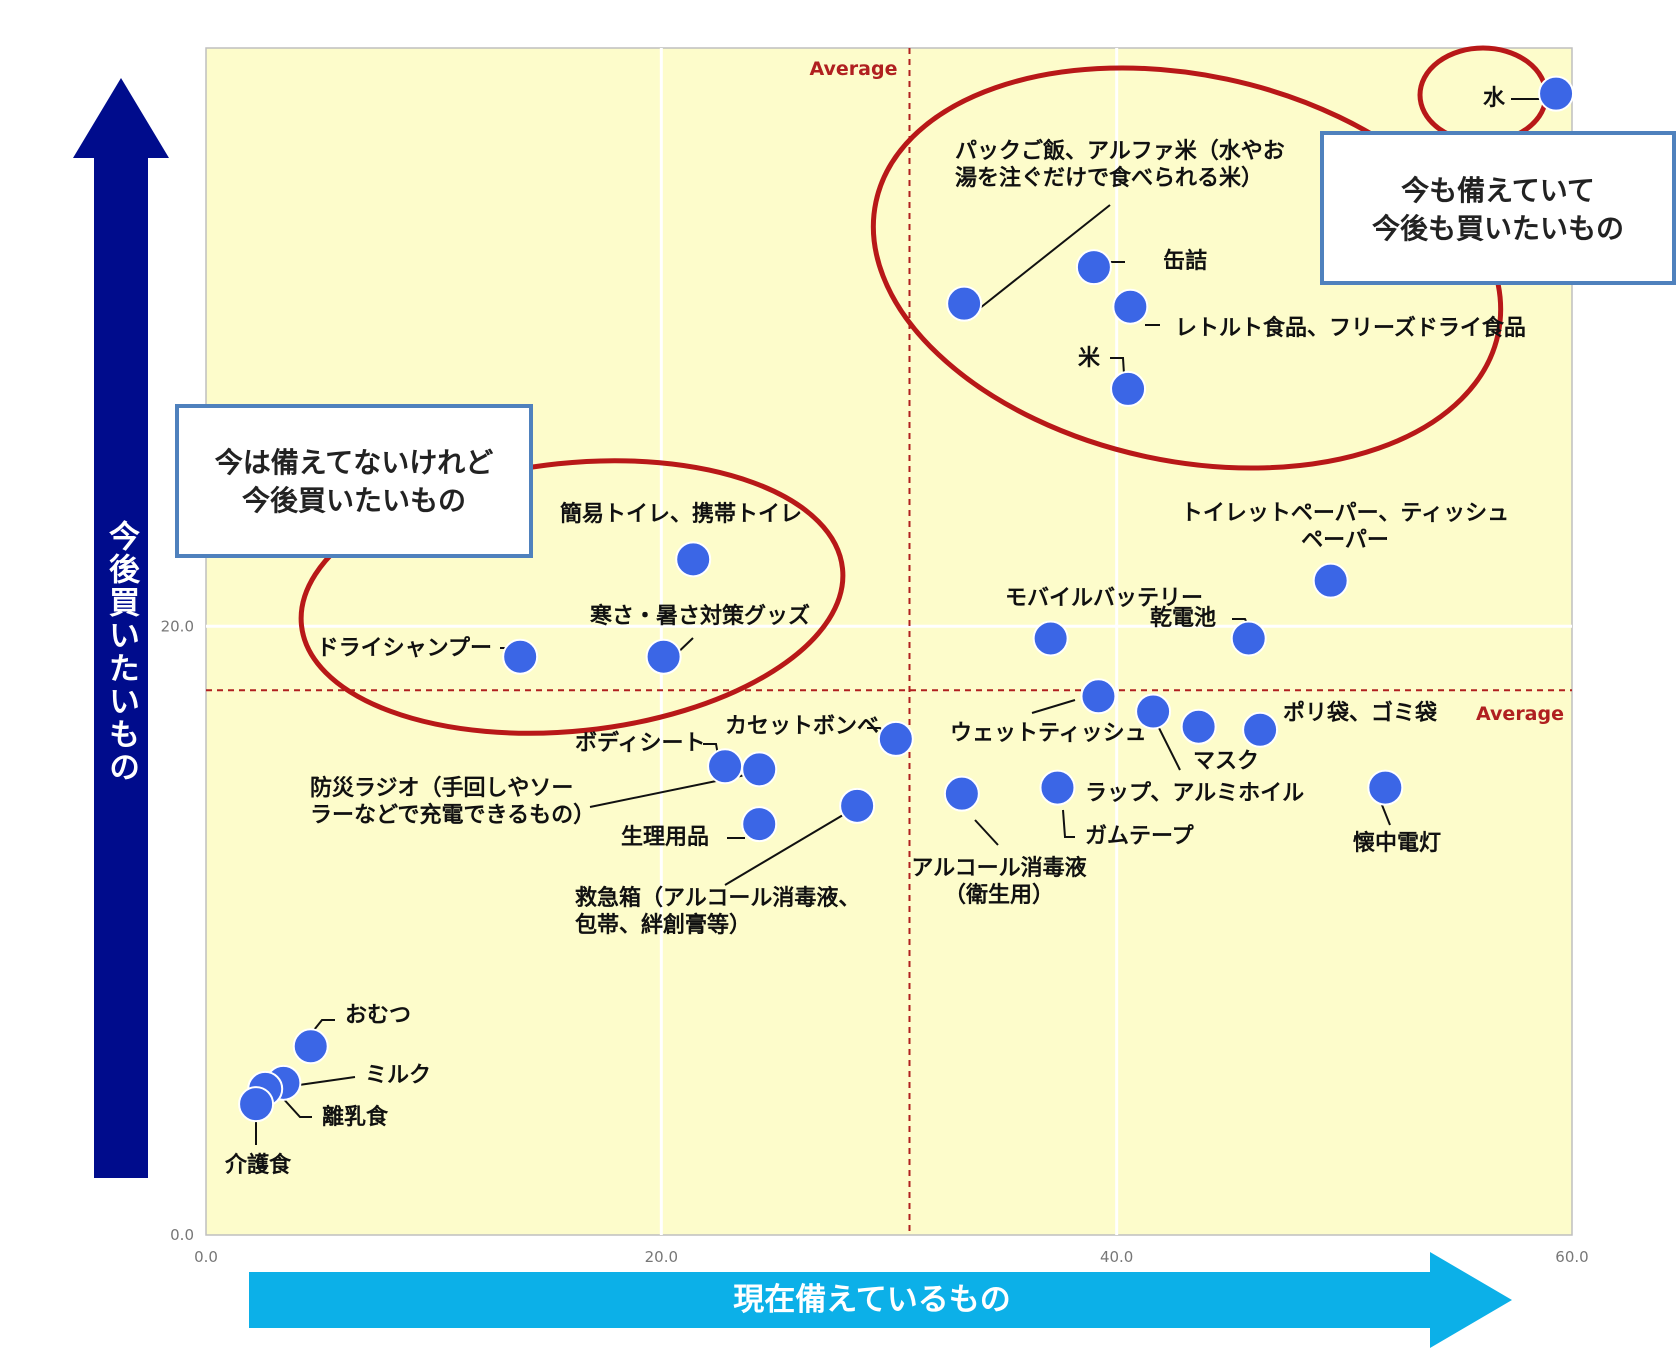 The height and width of the screenshot is (1350, 1678). I want to click on y-axis-title: 今後買いたいもの, so click(121, 651).